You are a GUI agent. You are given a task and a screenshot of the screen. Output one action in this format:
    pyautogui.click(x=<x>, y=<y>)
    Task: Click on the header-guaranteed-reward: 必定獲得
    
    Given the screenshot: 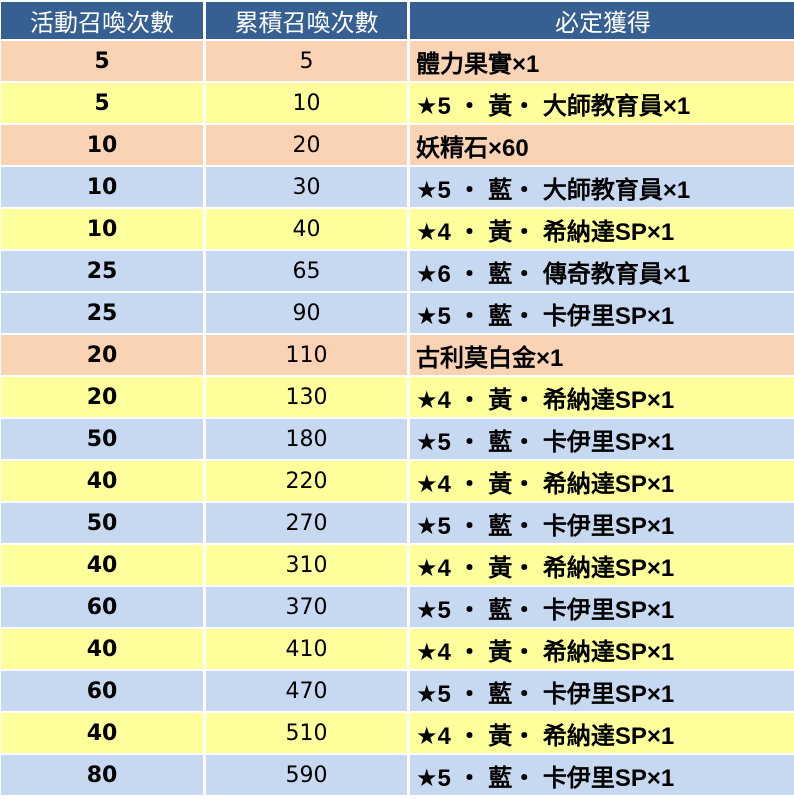 What is the action you would take?
    pyautogui.click(x=602, y=20)
    